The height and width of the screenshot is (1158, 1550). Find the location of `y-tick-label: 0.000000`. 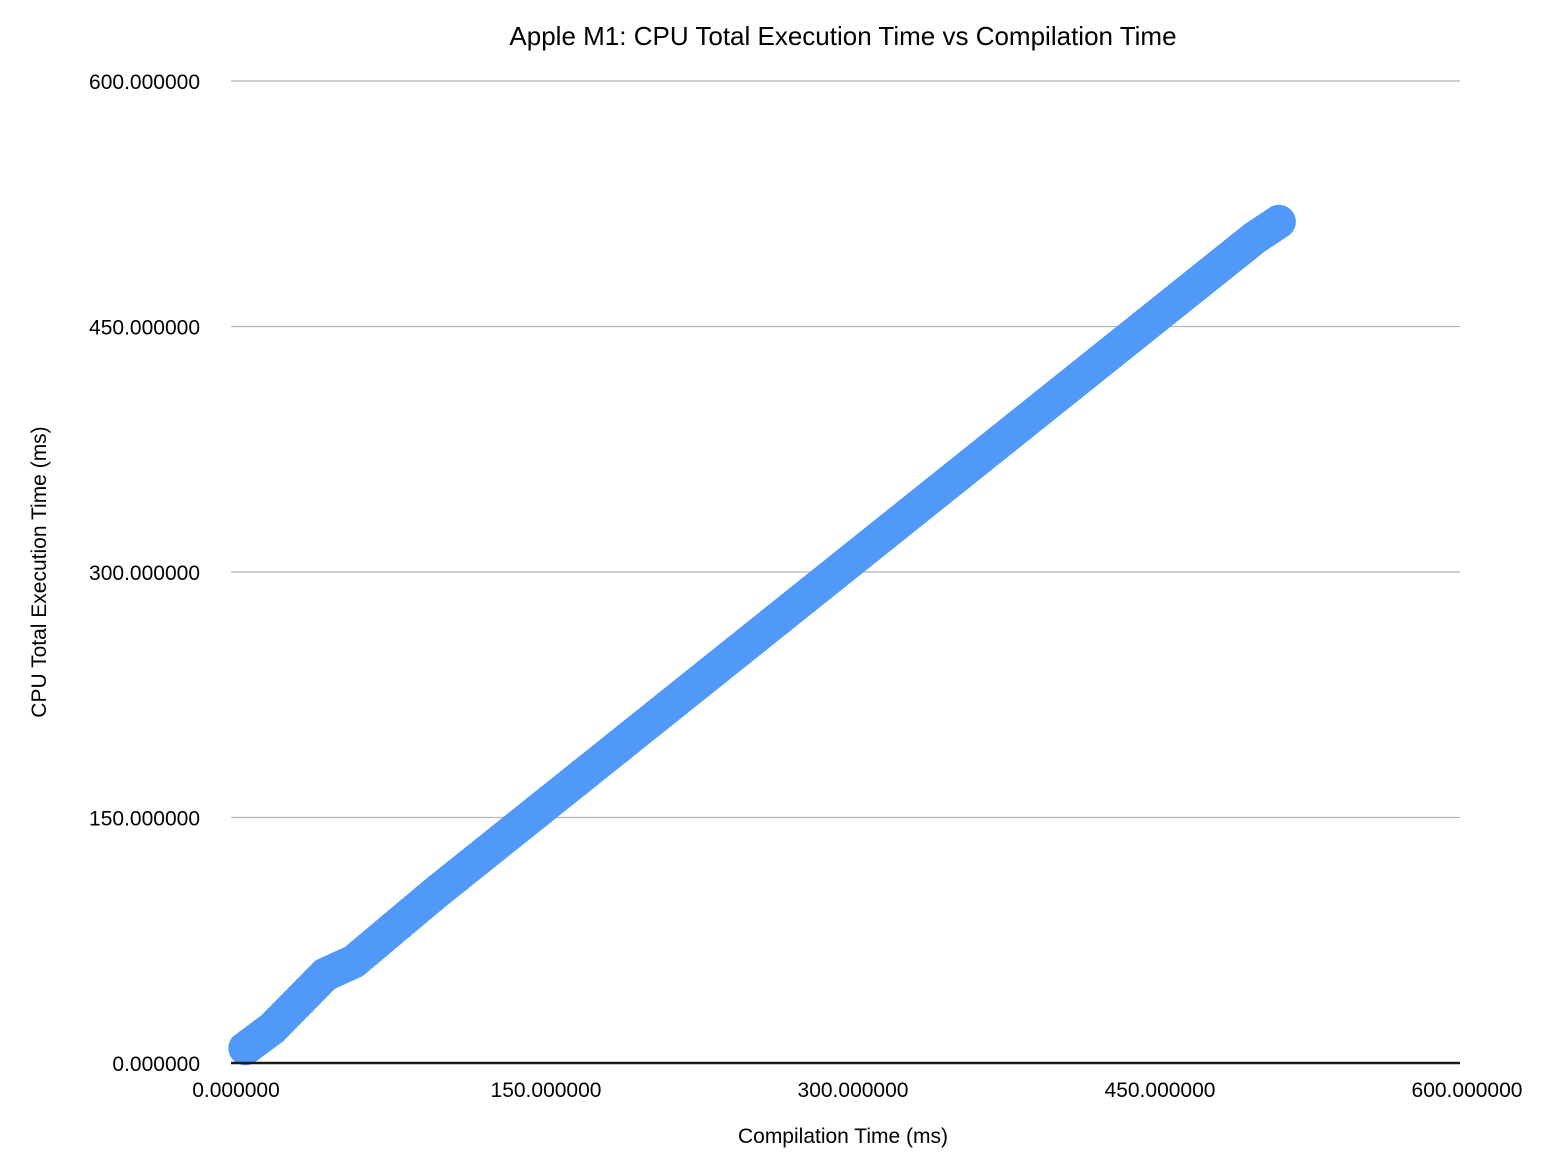

y-tick-label: 0.000000 is located at coordinates (156, 1064).